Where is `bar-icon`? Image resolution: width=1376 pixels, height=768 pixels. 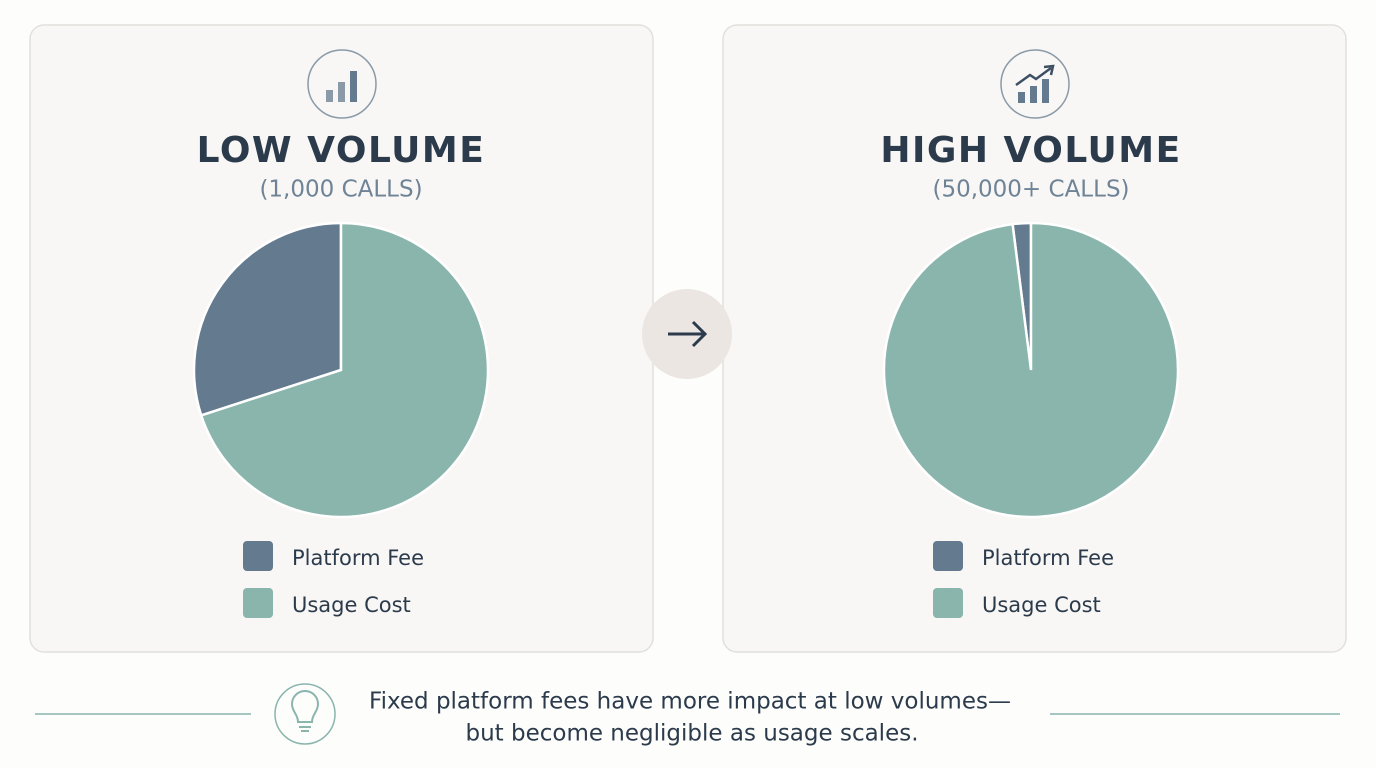
bar-icon is located at coordinates (342, 84).